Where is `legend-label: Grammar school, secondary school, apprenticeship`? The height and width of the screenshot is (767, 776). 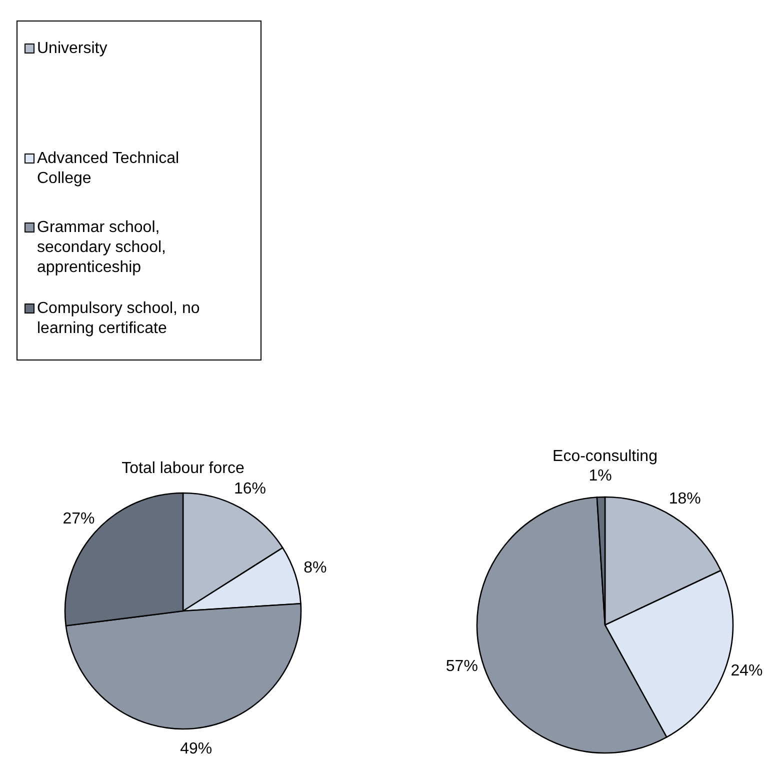
legend-label: Grammar school, secondary school, apprenticeship is located at coordinates (101, 247).